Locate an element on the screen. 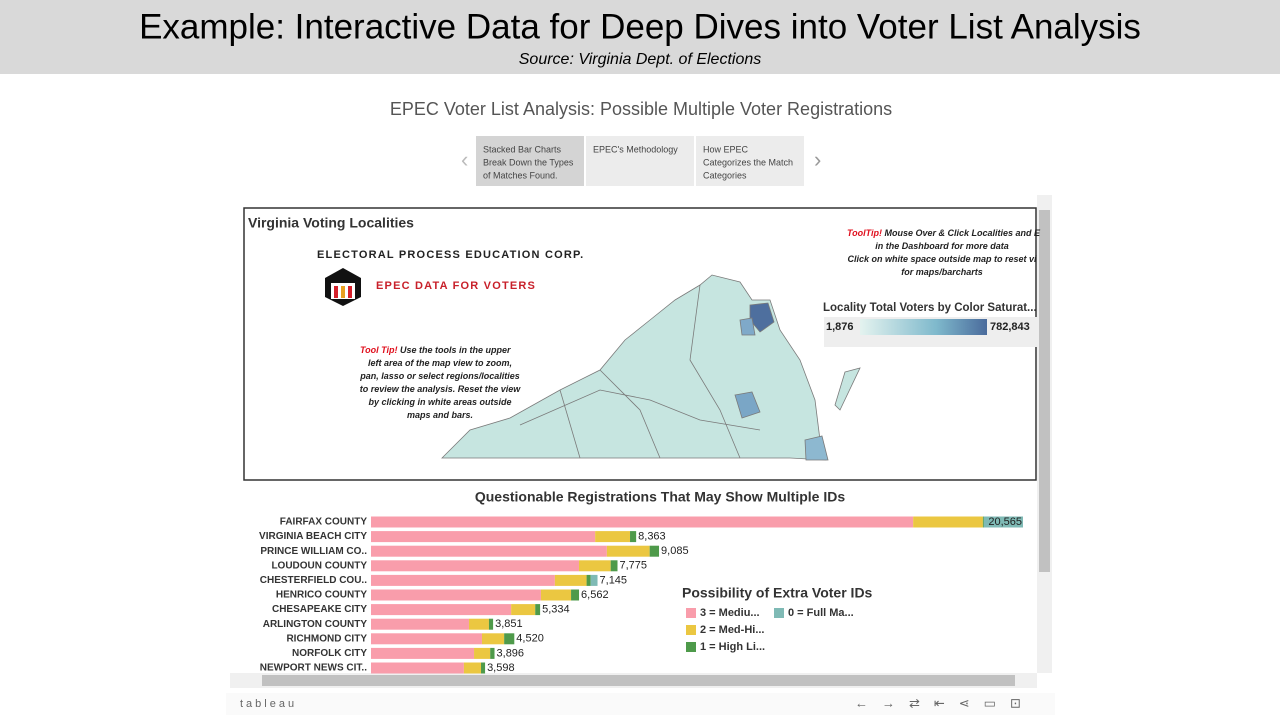 This screenshot has height=725, width=1280. tooltip-line: Tool Tip! Use the tools in the upper is located at coordinates (435, 350).